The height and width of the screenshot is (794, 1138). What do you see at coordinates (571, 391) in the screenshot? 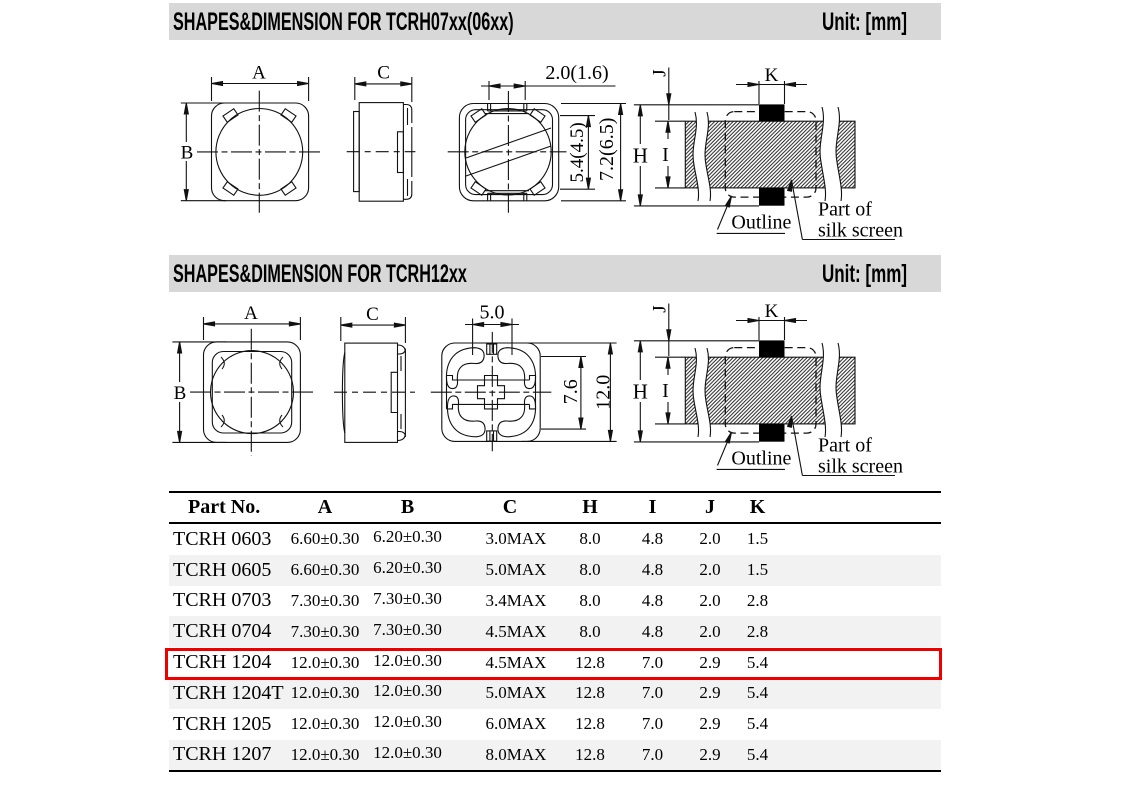
I see `svg-text: 7.6` at bounding box center [571, 391].